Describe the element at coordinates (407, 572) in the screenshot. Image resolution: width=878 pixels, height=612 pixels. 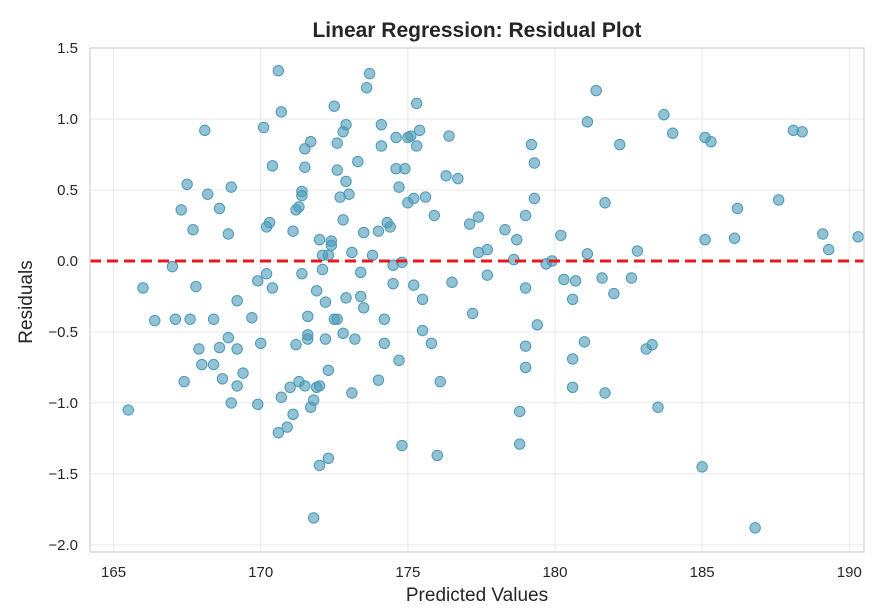
I see `x-tick-label: 175` at that location.